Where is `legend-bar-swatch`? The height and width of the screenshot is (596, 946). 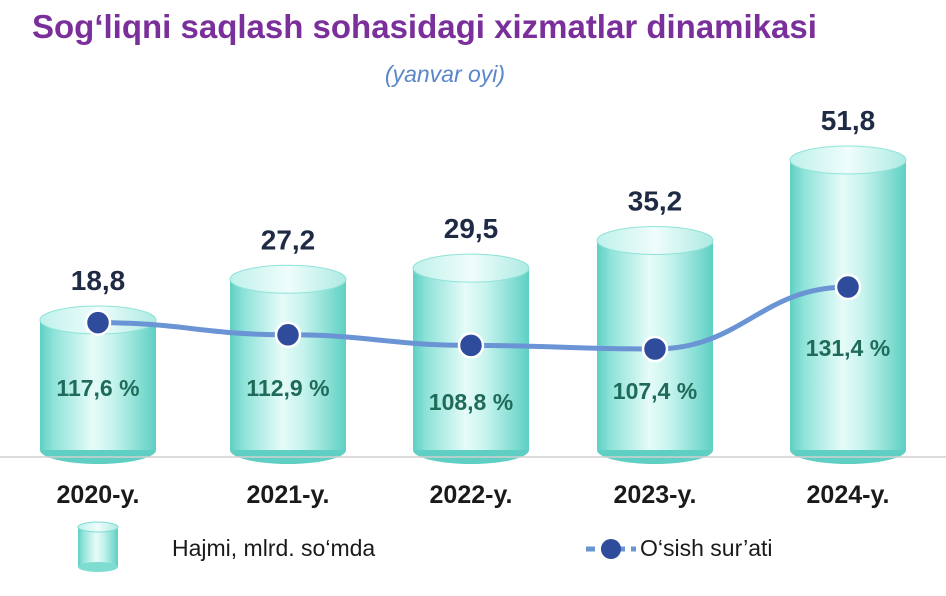 legend-bar-swatch is located at coordinates (98, 546).